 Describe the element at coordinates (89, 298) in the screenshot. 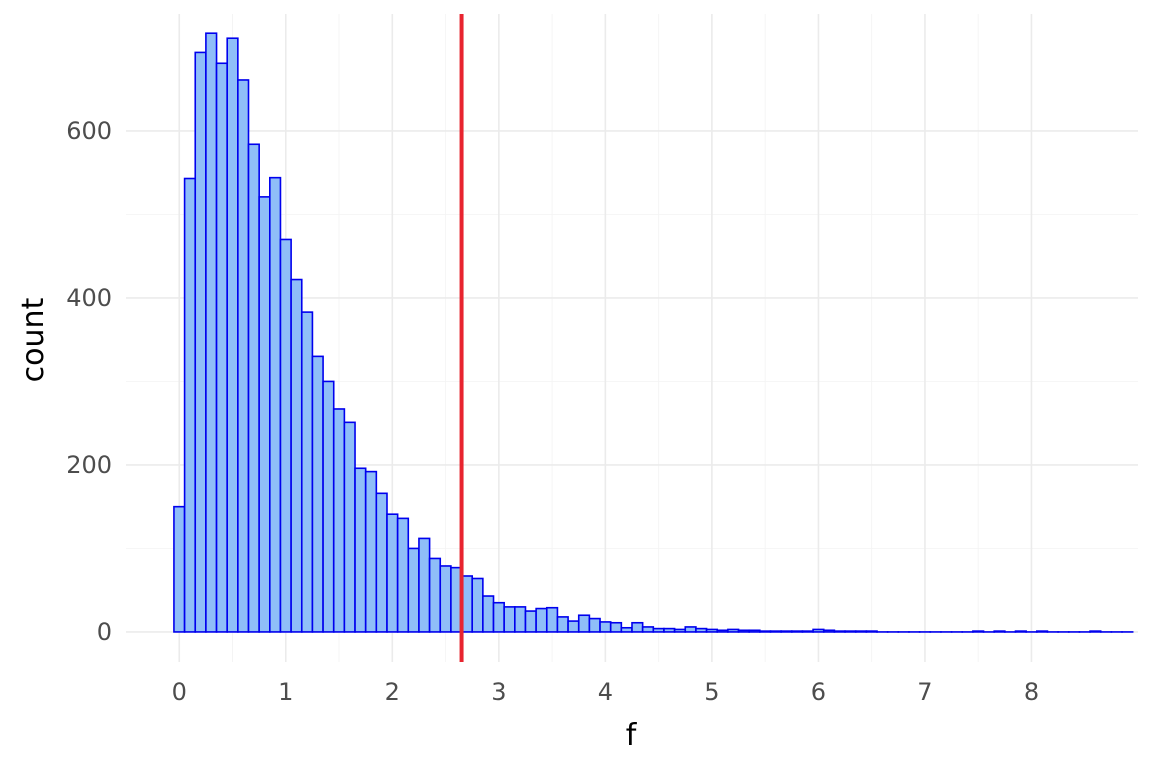

I see `y-tick-label: 400` at that location.